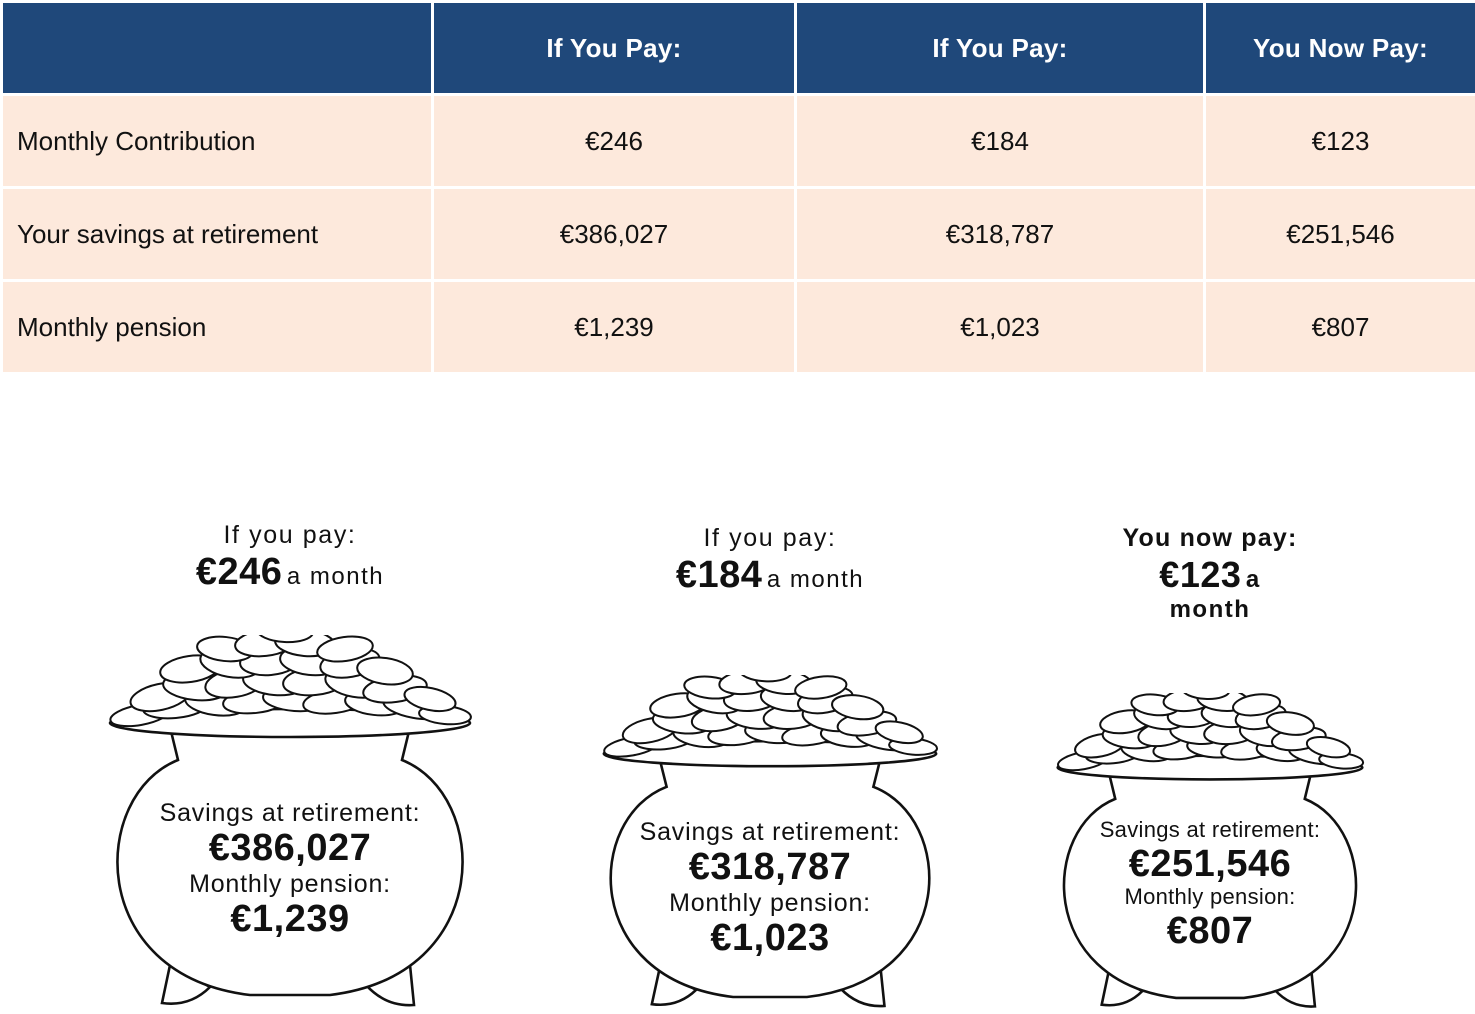  Describe the element at coordinates (1253, 579) in the screenshot. I see `pot-unit: a` at that location.